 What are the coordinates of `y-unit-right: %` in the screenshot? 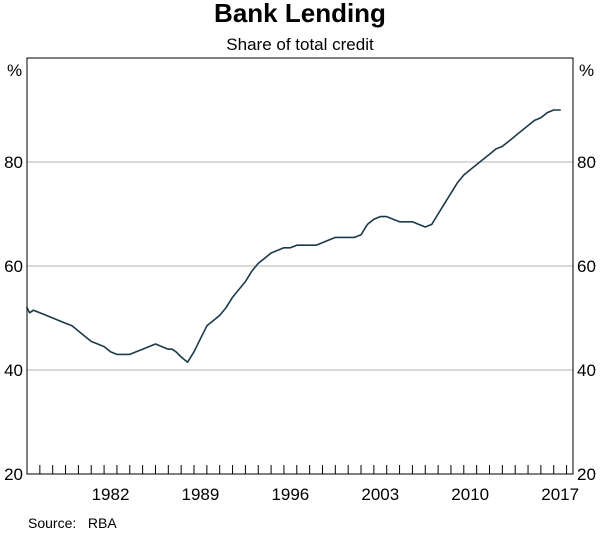 It's located at (586, 70).